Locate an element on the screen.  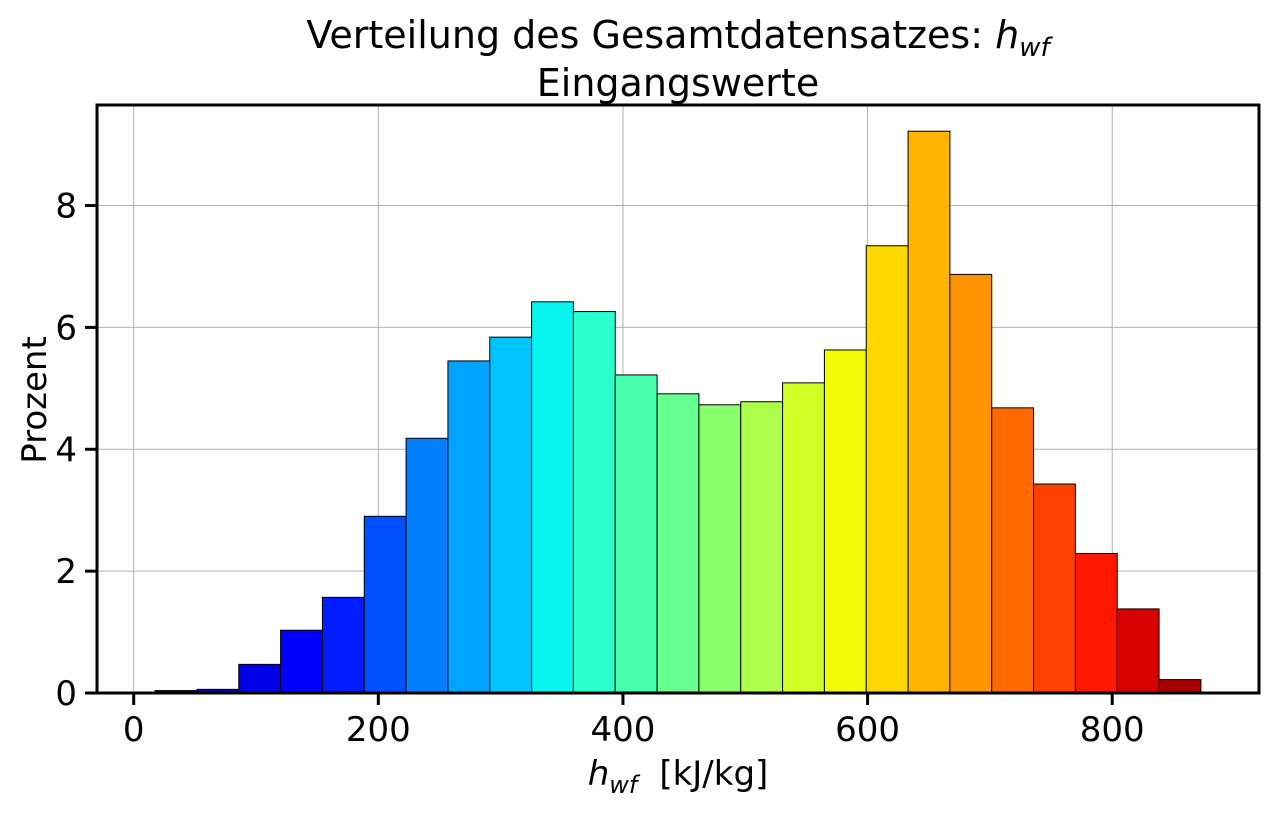
x-tick-label-3: 600 is located at coordinates (867, 730).